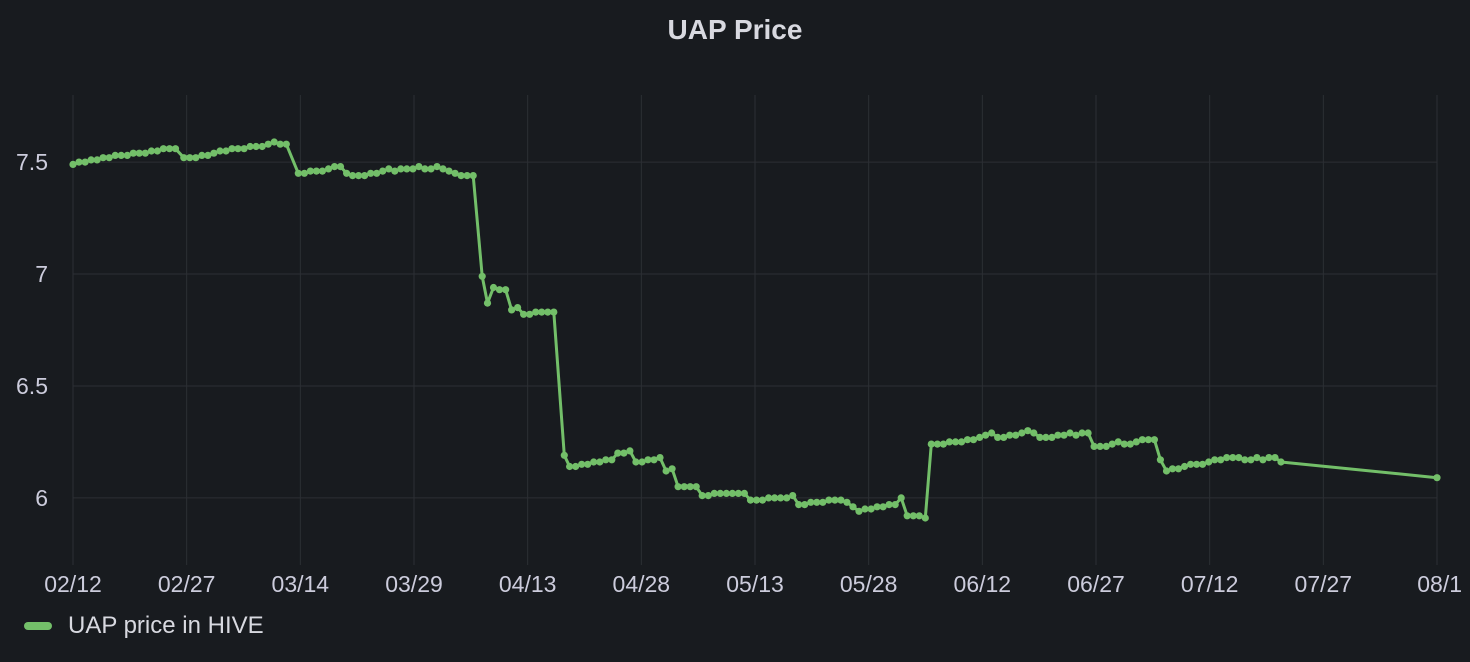 This screenshot has height=662, width=1470. Describe the element at coordinates (869, 584) in the screenshot. I see `x-tick-label: 05/28` at that location.